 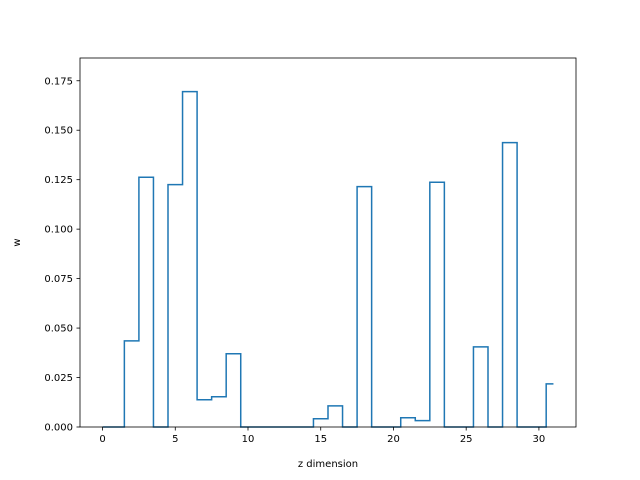 What do you see at coordinates (320, 439) in the screenshot?
I see `x-tick-label: 15` at bounding box center [320, 439].